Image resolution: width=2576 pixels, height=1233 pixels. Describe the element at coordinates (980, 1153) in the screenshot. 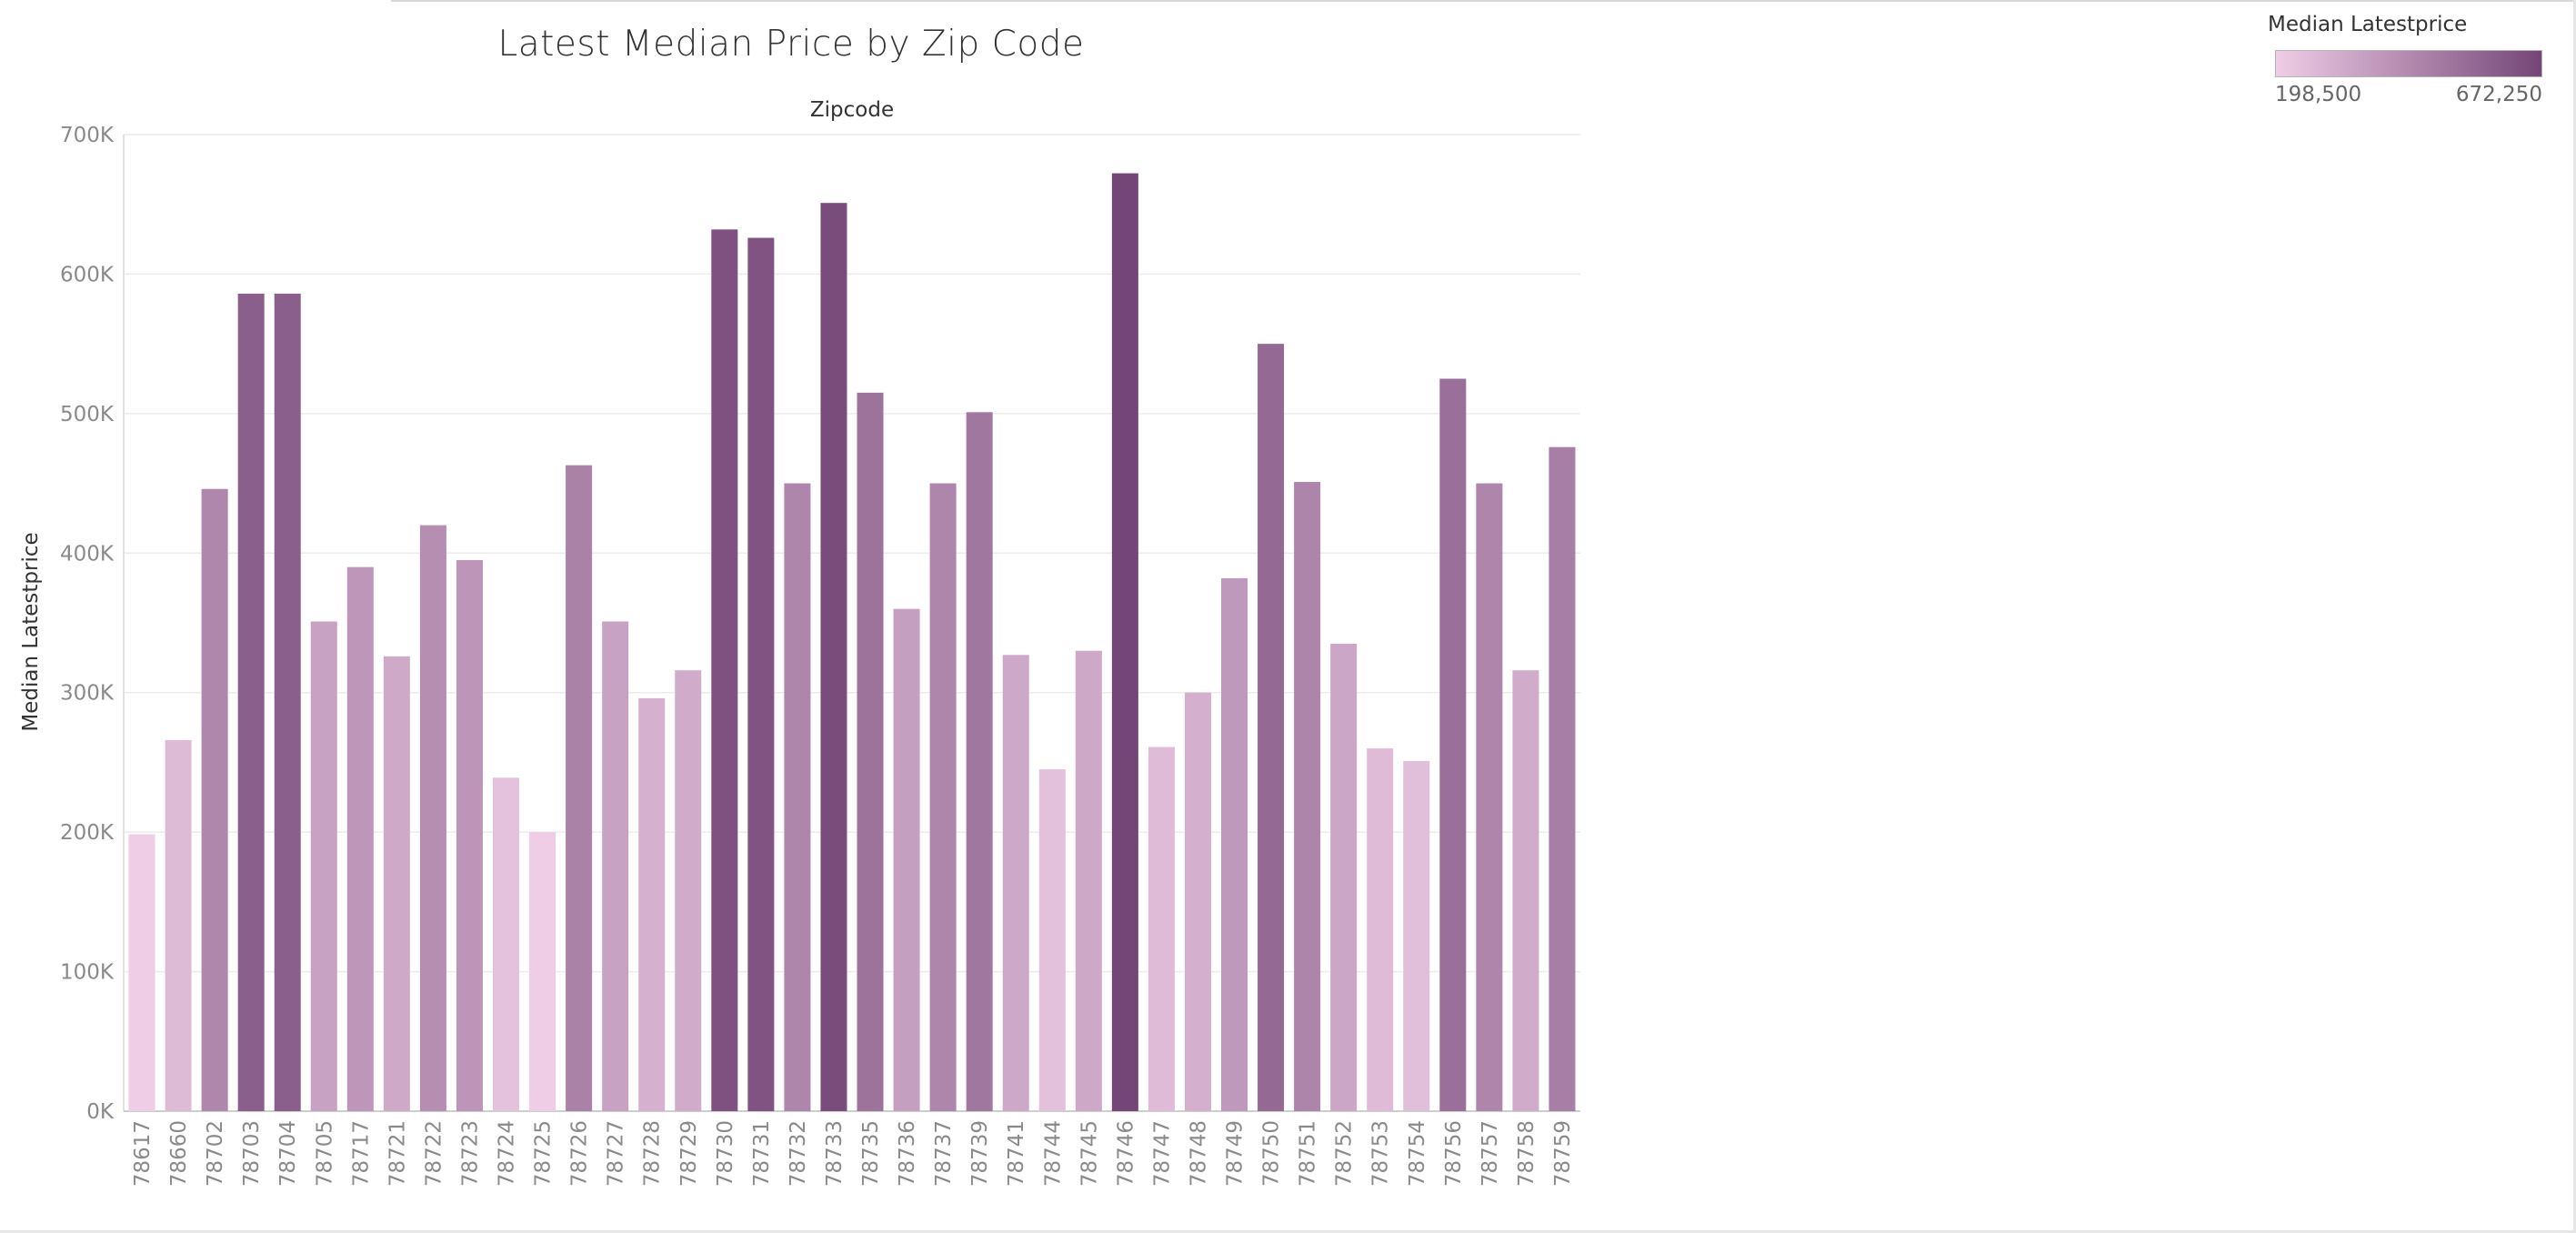

I see `x-tick-label: 78739` at that location.